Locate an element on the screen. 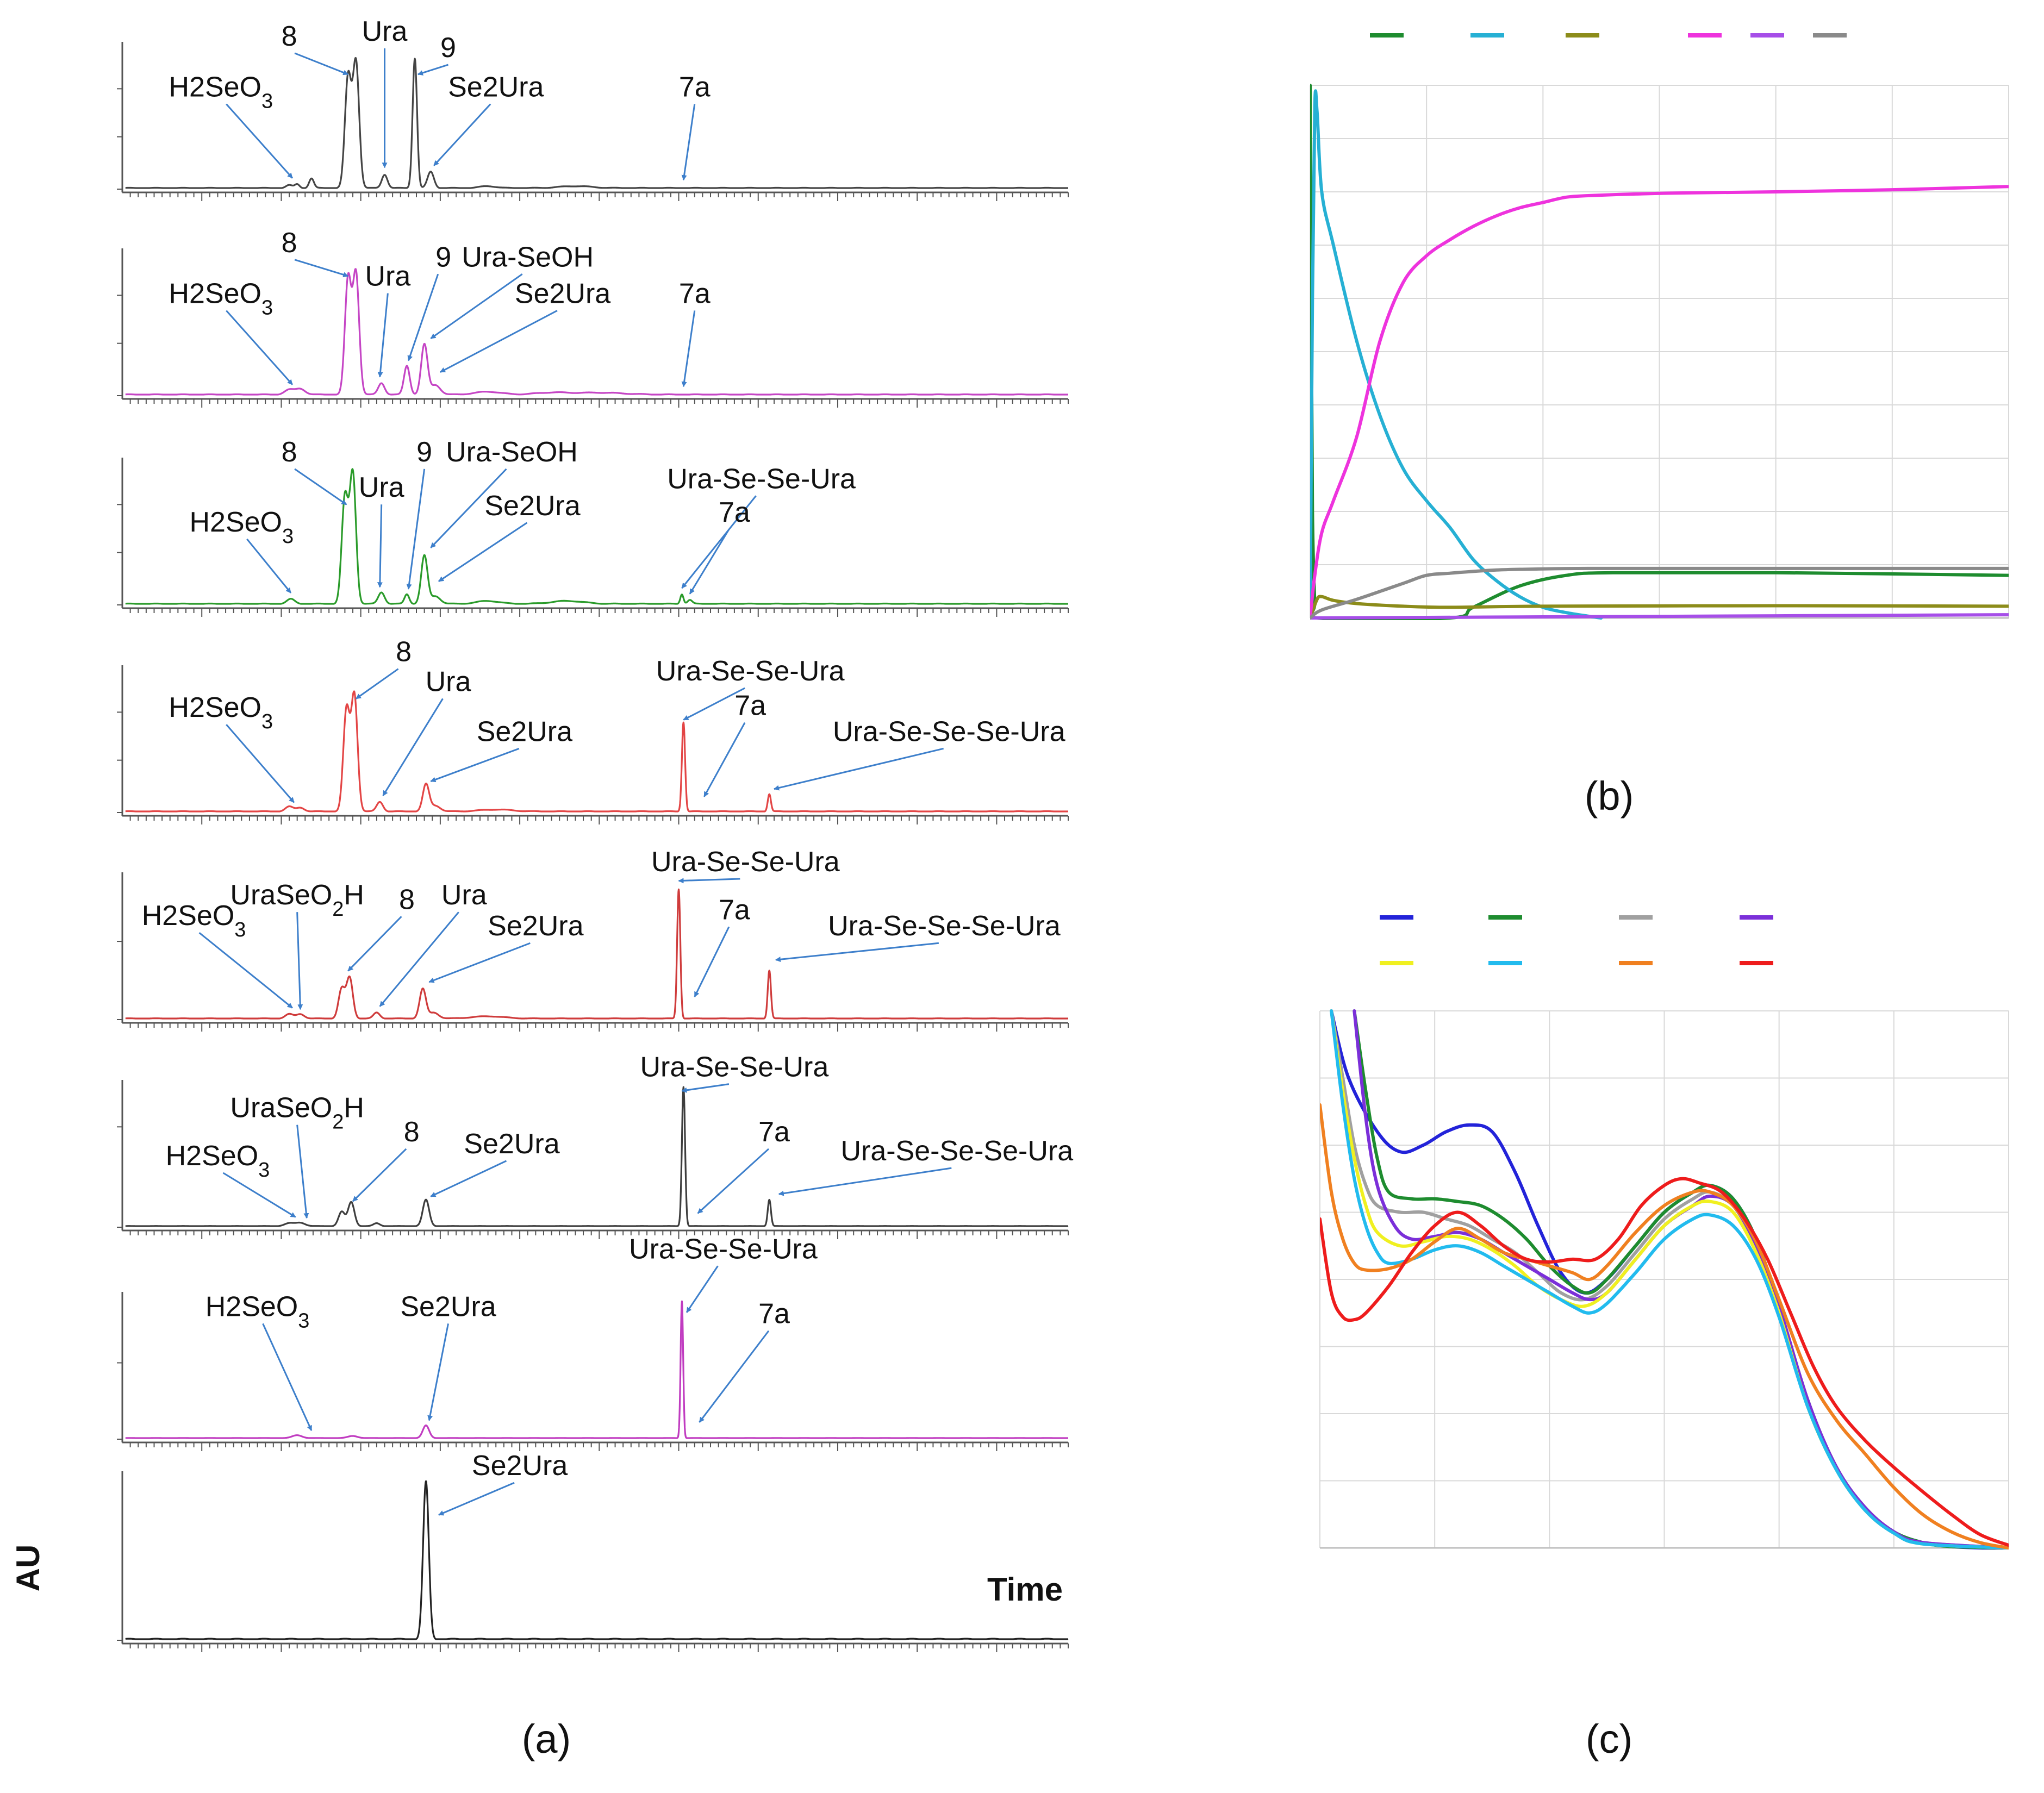  axis-label-time: Time is located at coordinates (1025, 1589).